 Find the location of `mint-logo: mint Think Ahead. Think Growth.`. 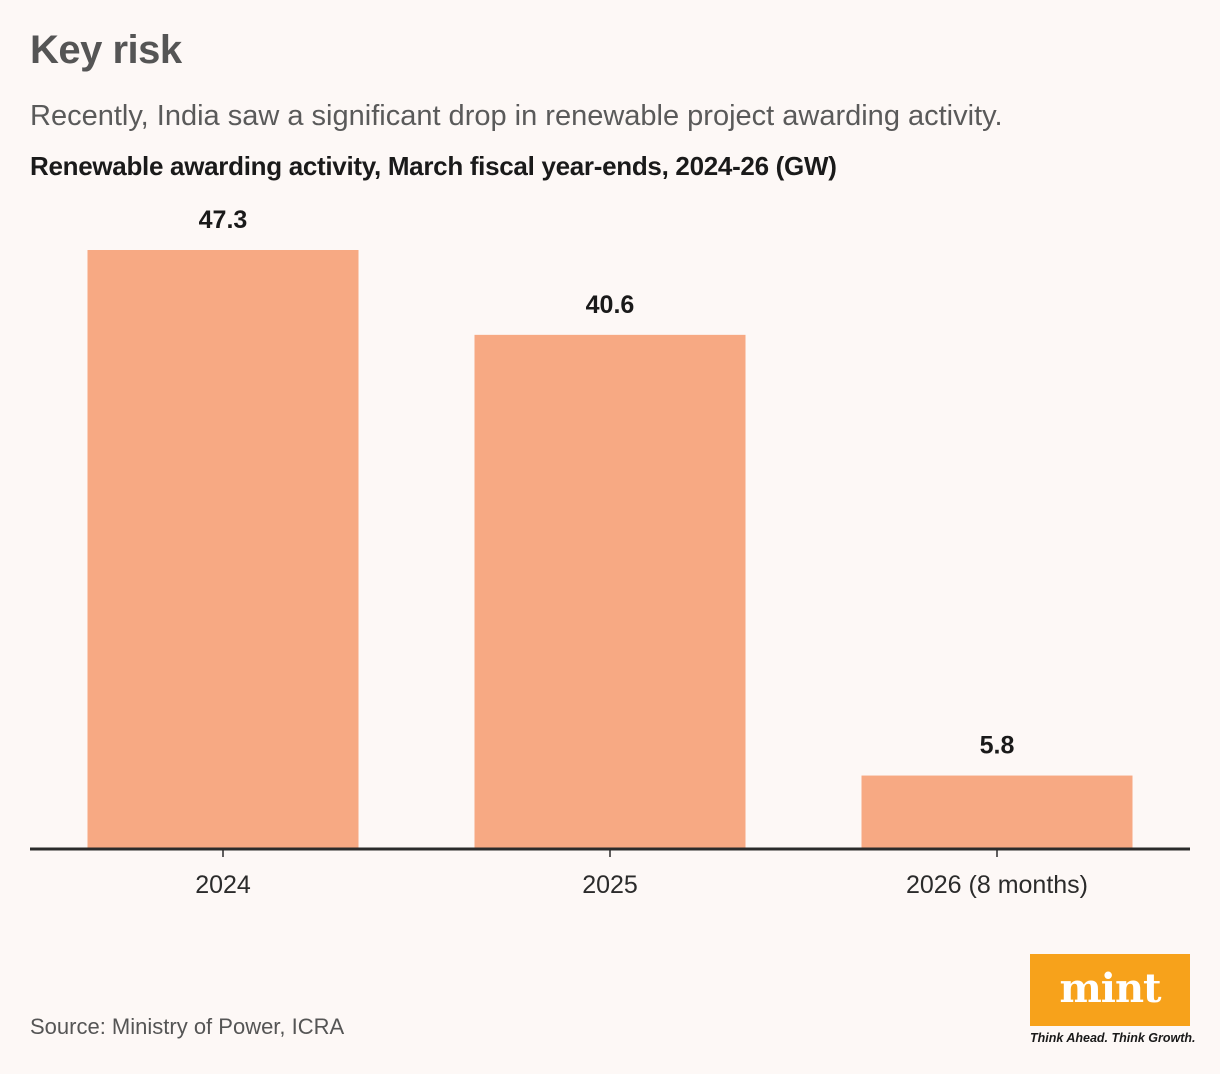

mint-logo: mint Think Ahead. Think Growth. is located at coordinates (1113, 999).